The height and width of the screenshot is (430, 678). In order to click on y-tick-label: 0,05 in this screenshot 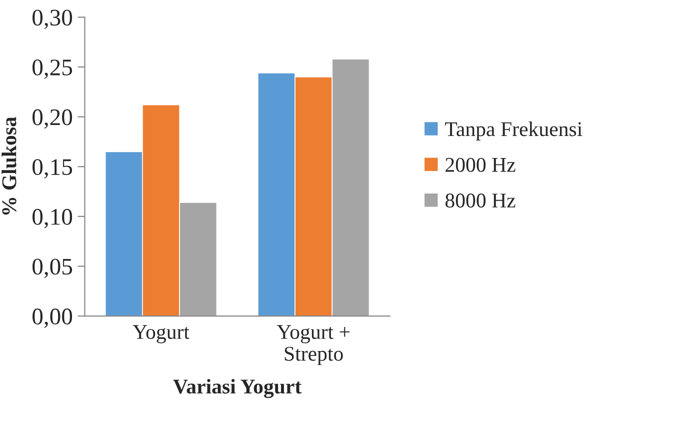, I will do `click(52, 268)`.